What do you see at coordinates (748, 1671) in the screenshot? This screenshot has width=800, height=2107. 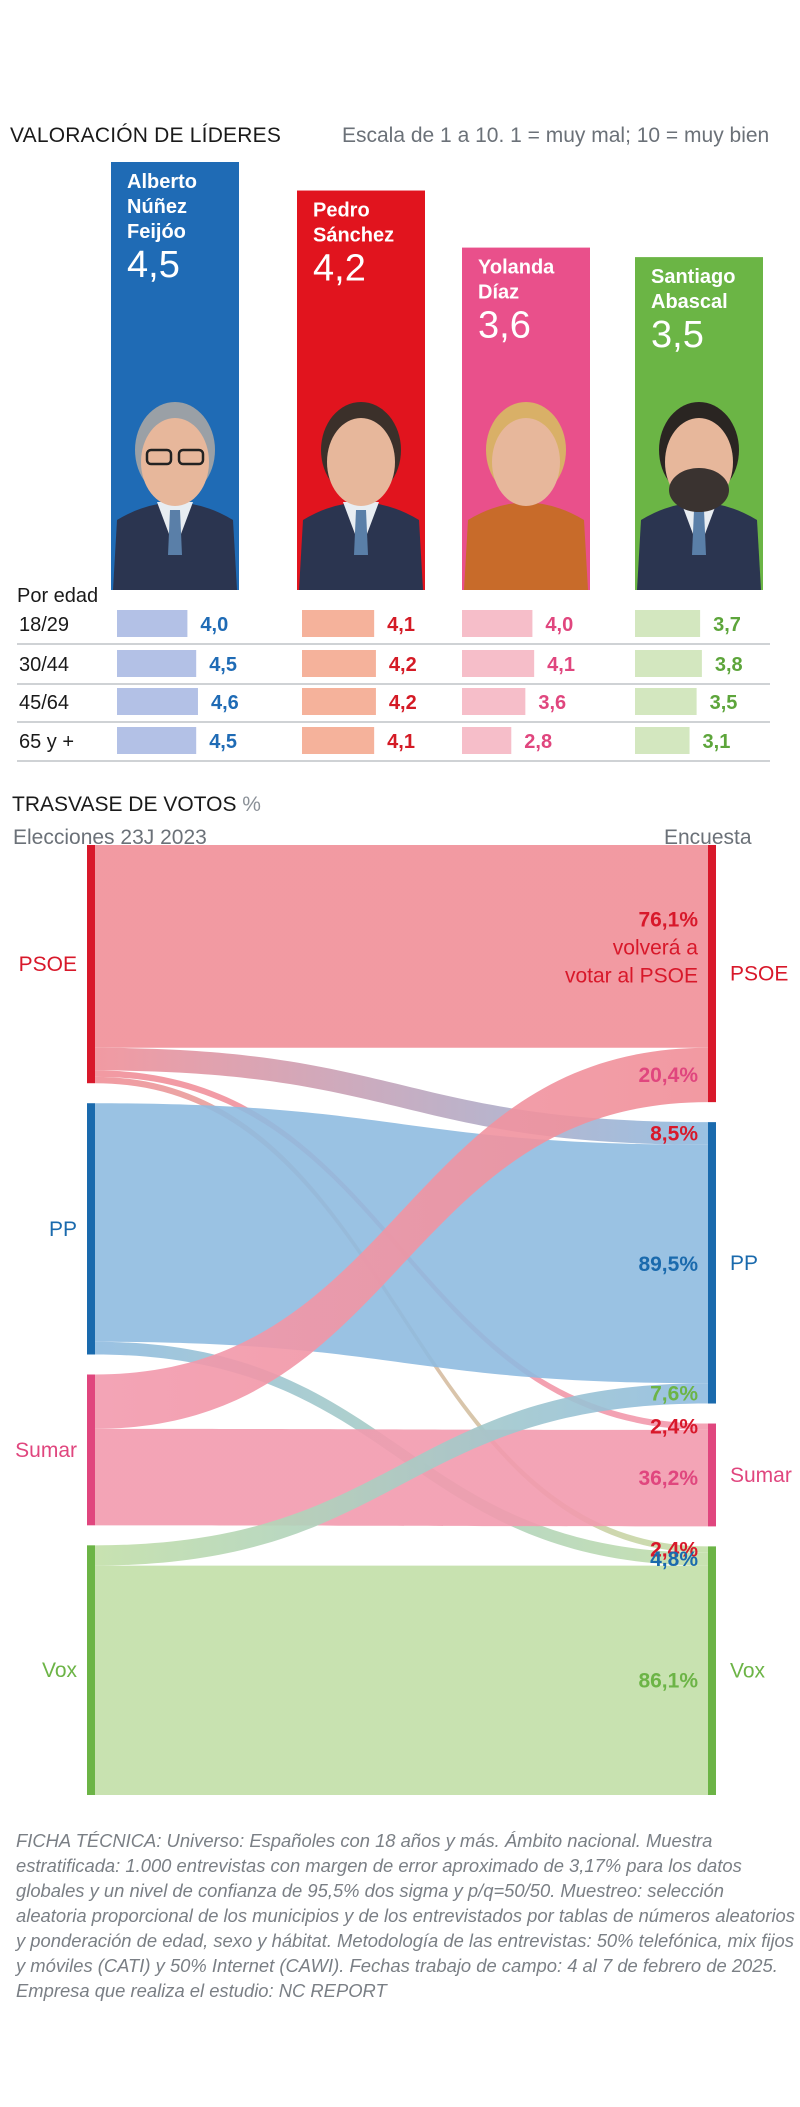 I see `node-right-label-vox: Vox` at bounding box center [748, 1671].